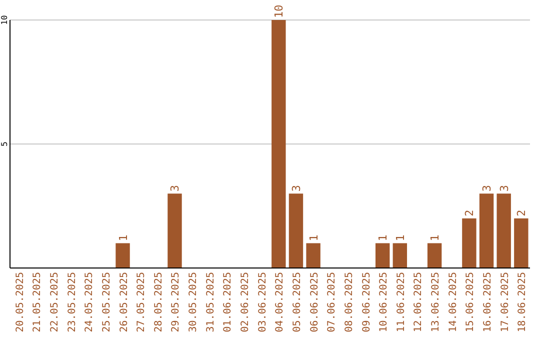 The width and height of the screenshot is (540, 340). What do you see at coordinates (297, 302) in the screenshot?
I see `x-tick-label: 05.06.2025` at bounding box center [297, 302].